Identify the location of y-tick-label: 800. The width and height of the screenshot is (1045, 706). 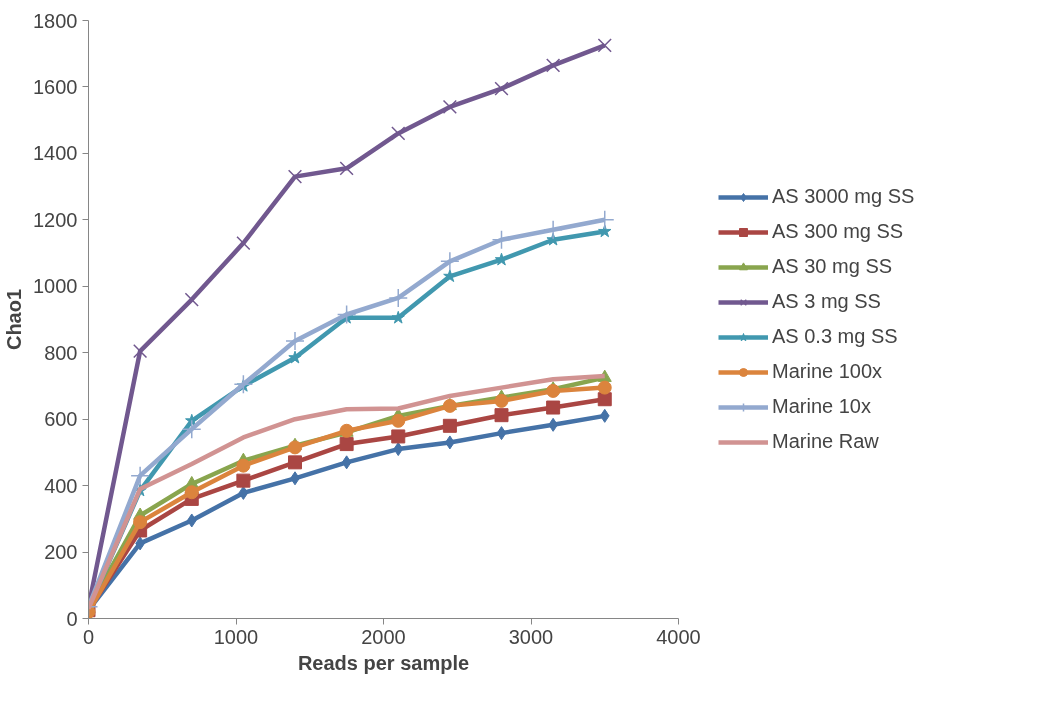
(61, 352).